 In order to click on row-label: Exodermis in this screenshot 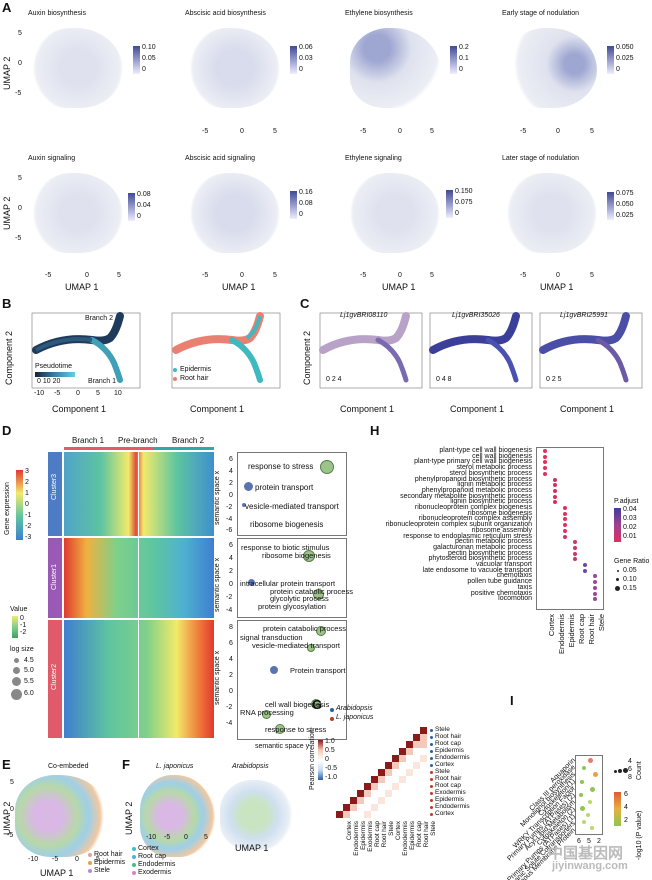, I will do `click(450, 792)`.